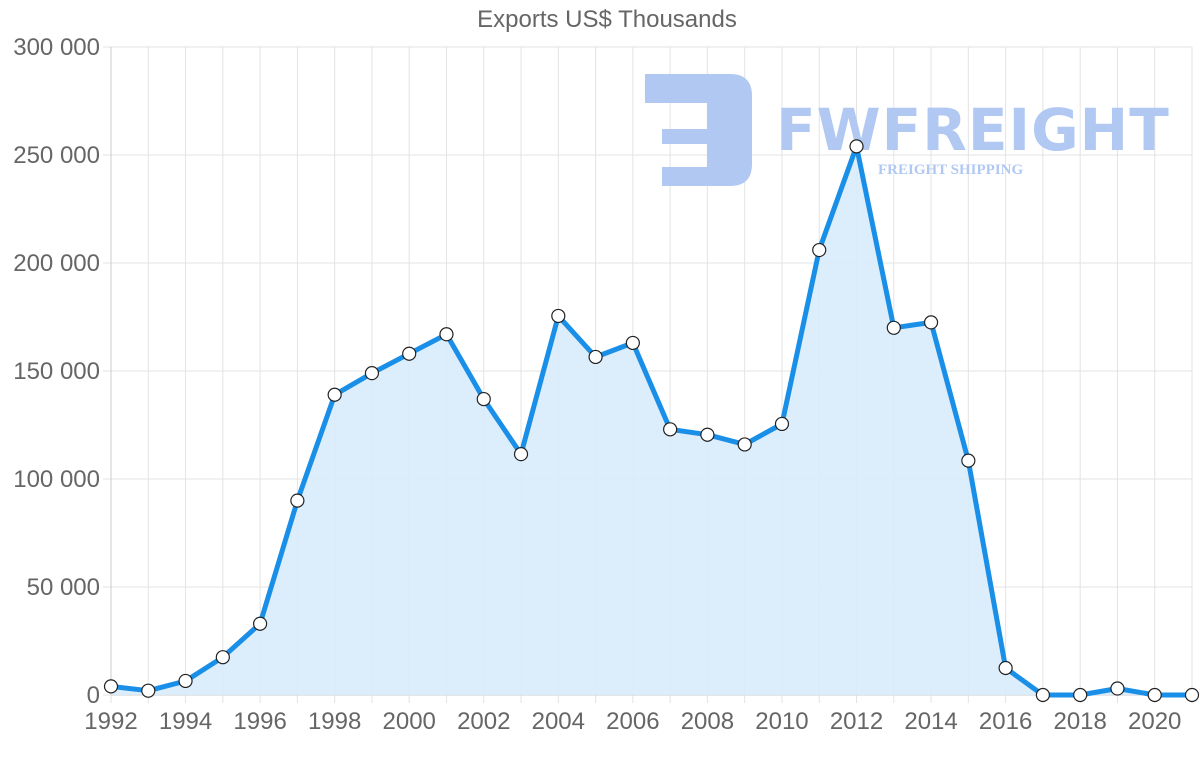  I want to click on y-tick-label: 50 000, so click(63, 587).